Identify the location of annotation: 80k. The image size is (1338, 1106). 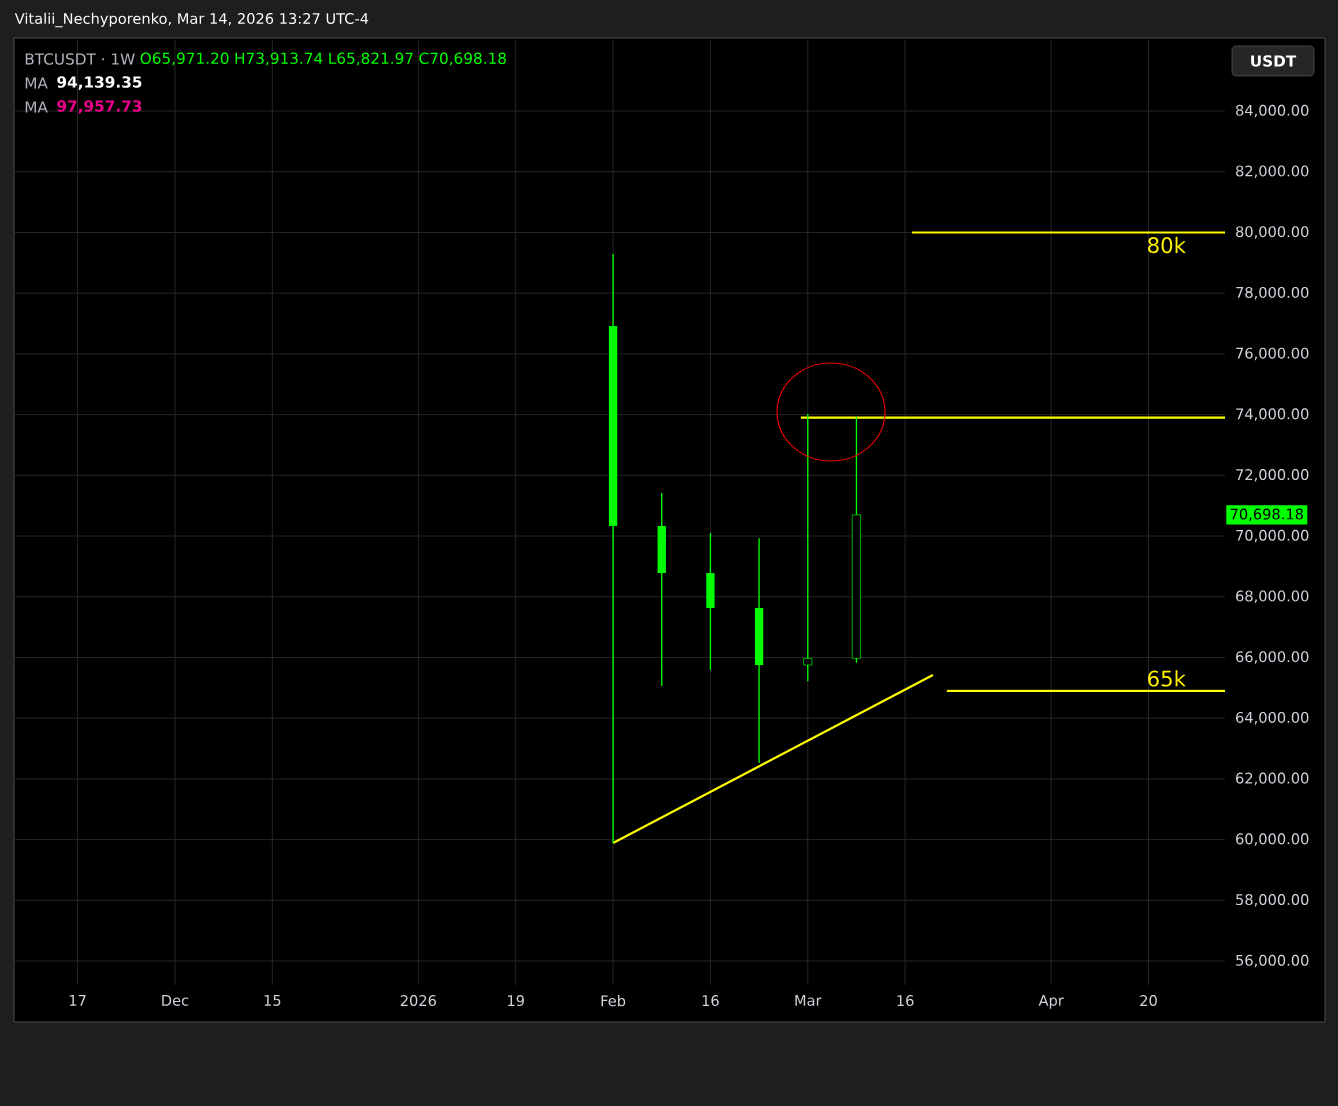
(1167, 245).